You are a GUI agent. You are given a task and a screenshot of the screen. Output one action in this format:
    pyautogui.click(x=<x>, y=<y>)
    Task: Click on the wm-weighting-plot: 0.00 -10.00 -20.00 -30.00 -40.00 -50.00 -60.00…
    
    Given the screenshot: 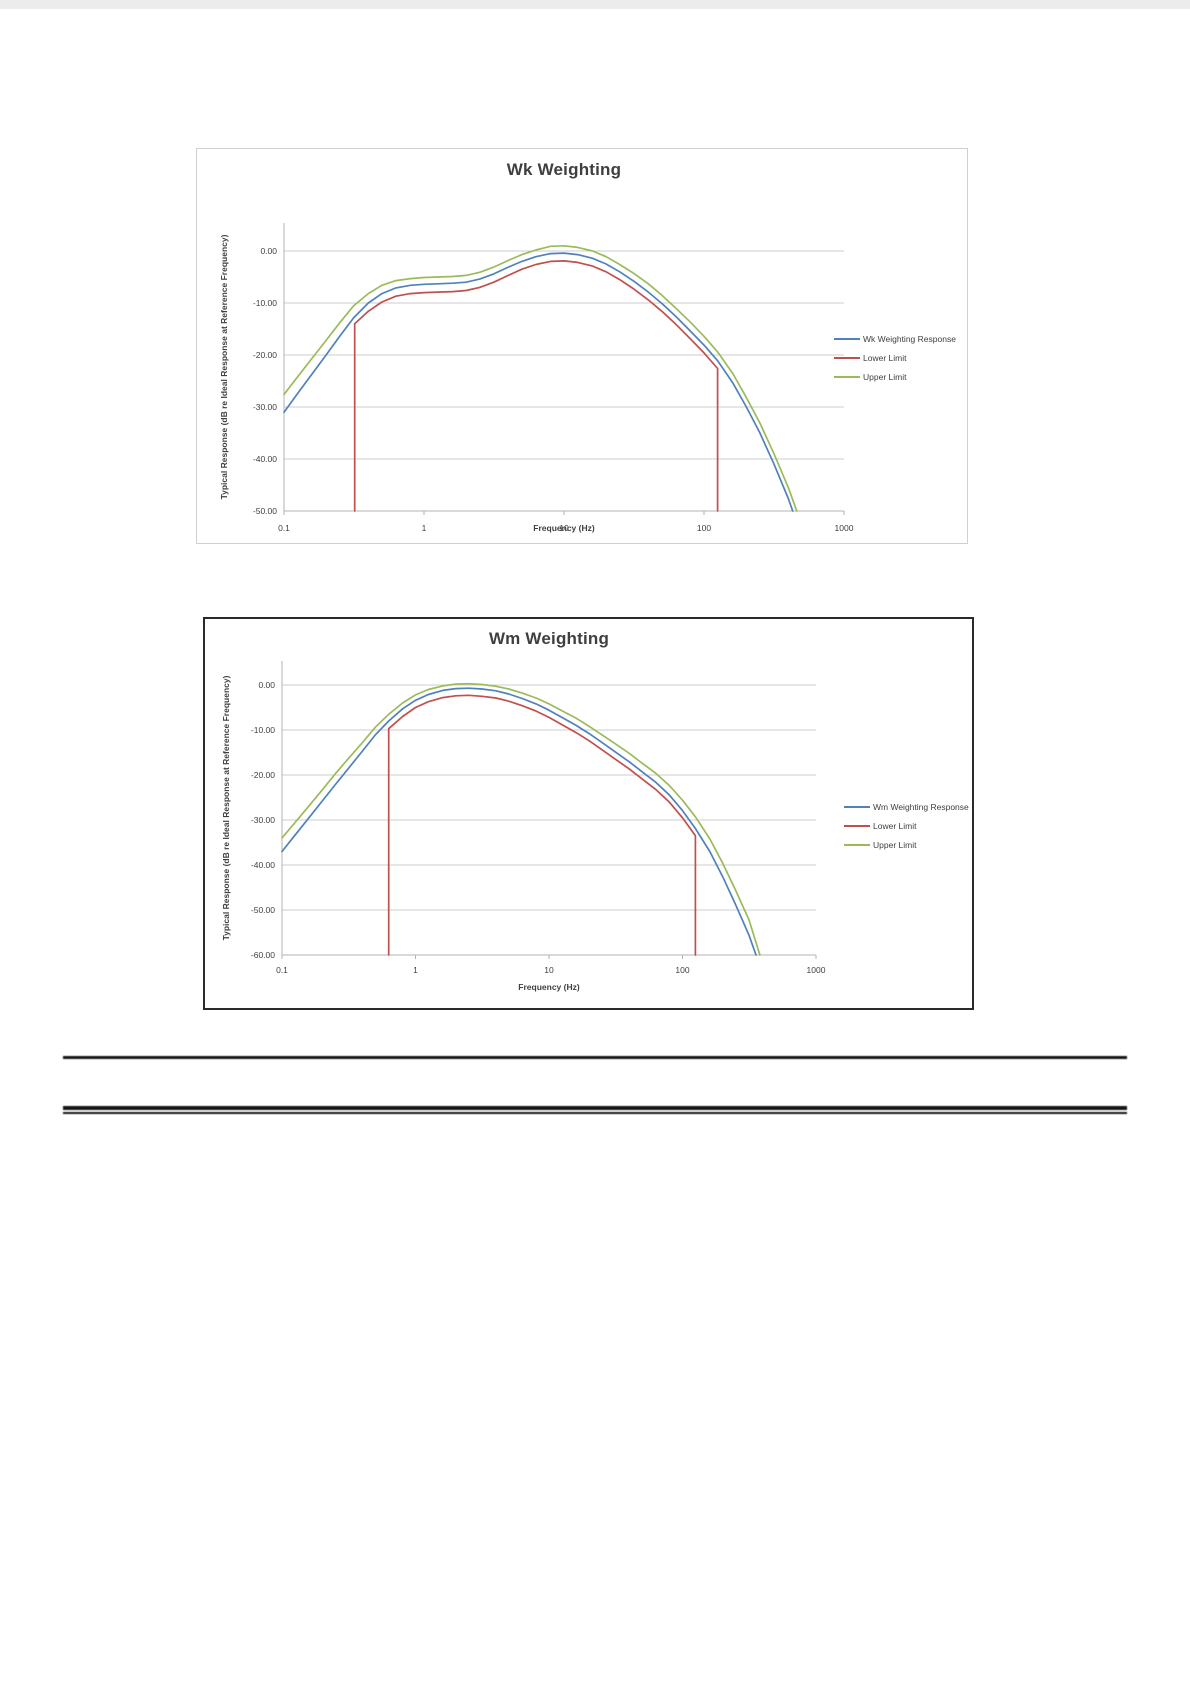 What is the action you would take?
    pyautogui.click(x=595, y=826)
    